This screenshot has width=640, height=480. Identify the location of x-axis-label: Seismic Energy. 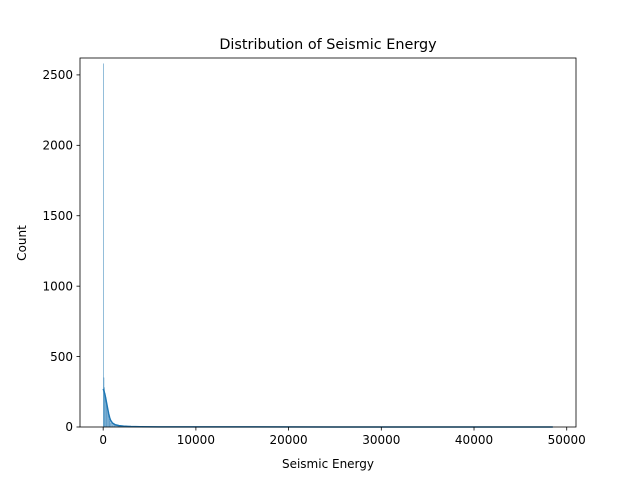
(328, 464).